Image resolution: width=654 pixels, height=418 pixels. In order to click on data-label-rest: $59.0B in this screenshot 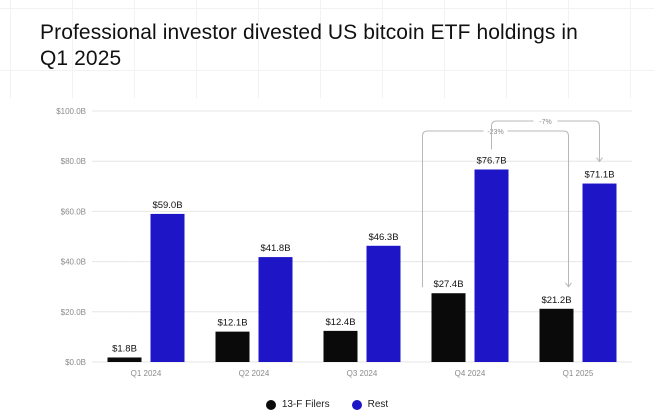, I will do `click(167, 205)`.